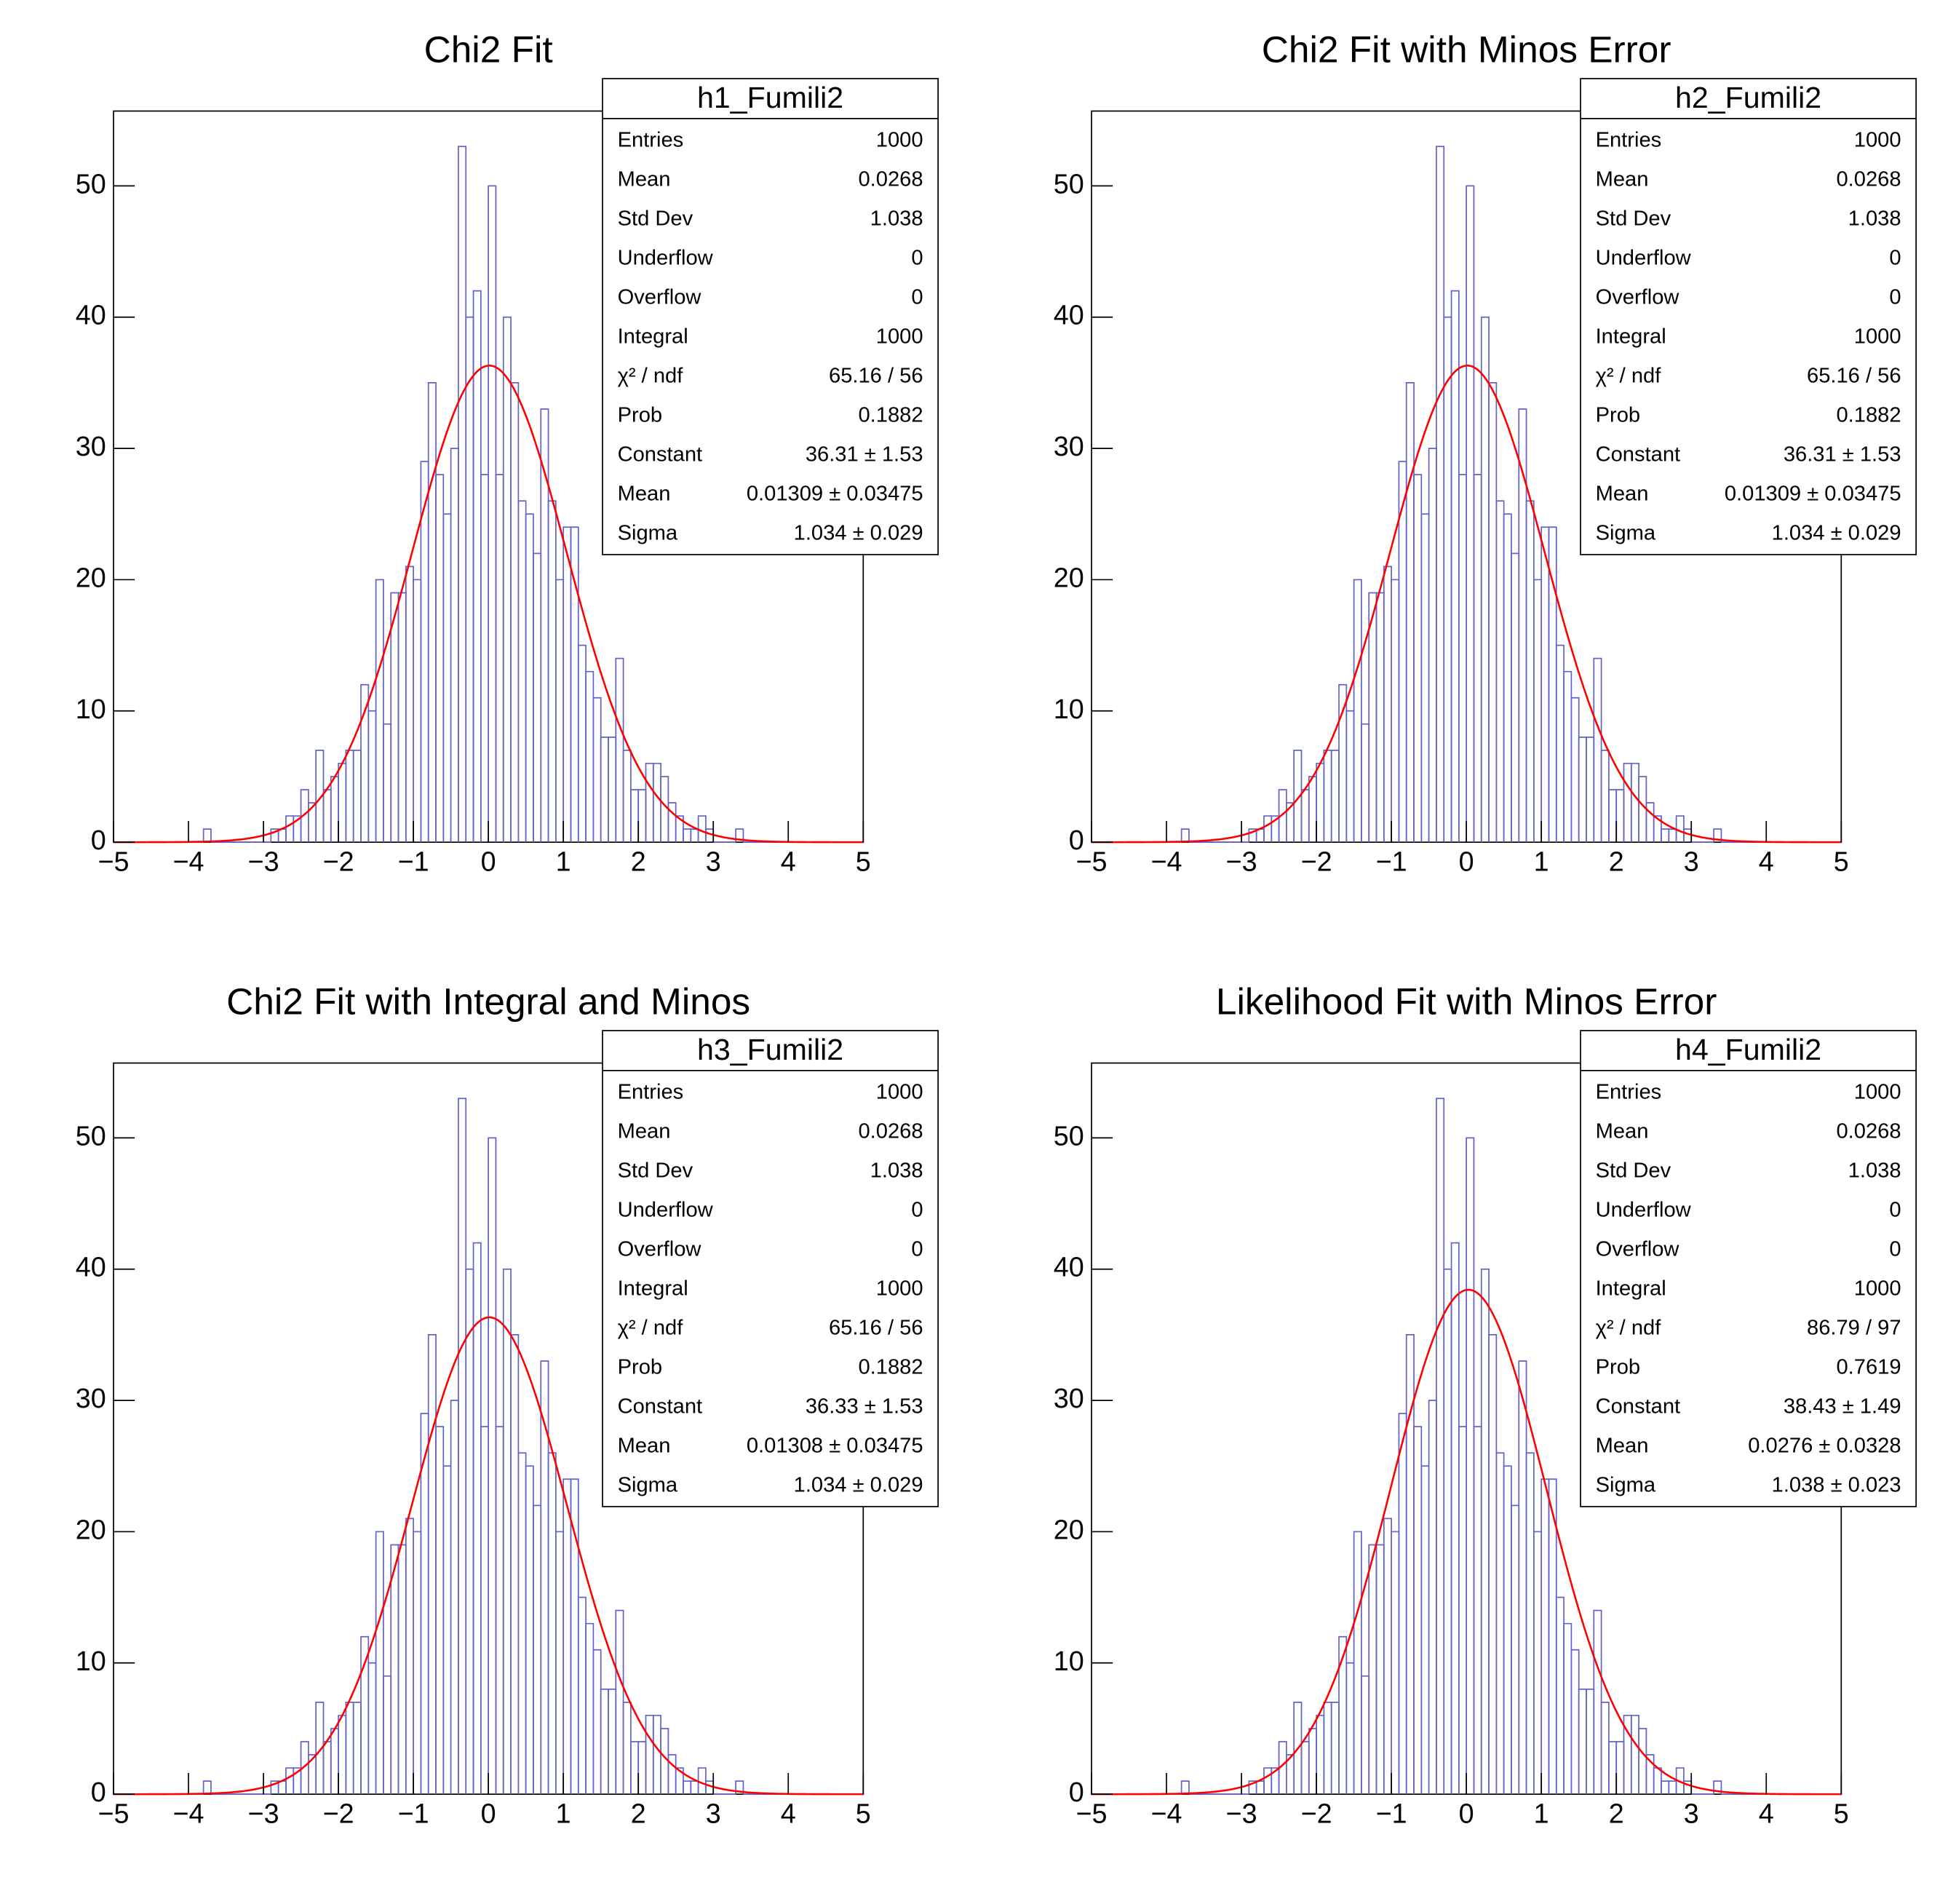  I want to click on y-tick-label: 0, so click(1076, 1792).